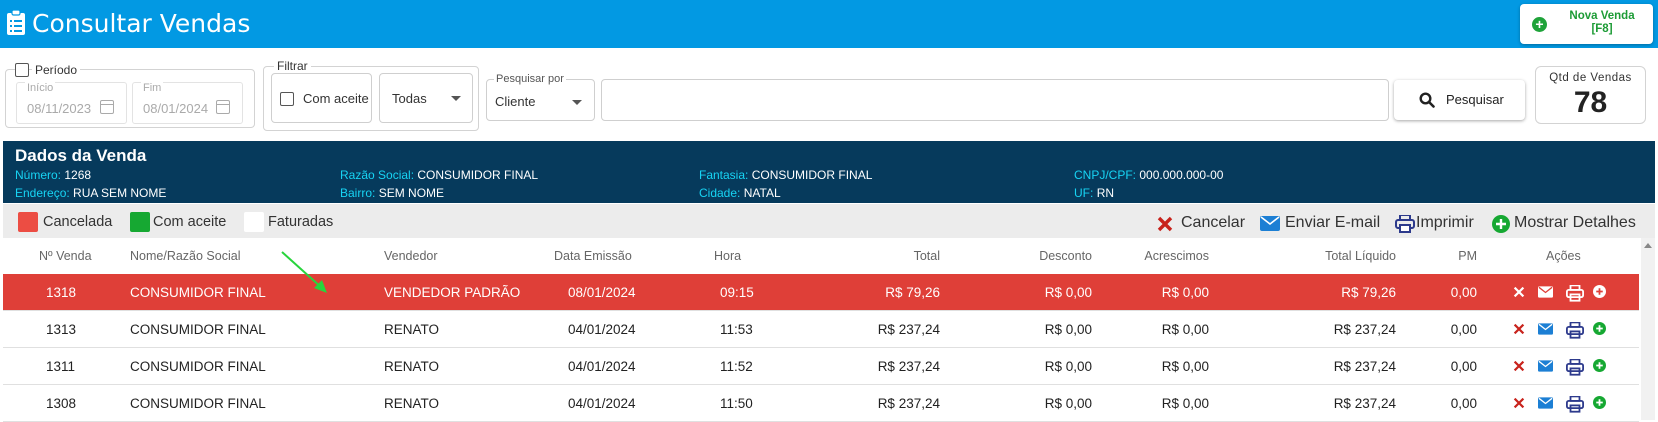 This screenshot has height=422, width=1658. What do you see at coordinates (540, 97) in the screenshot?
I see `search-by-select: Pesquisar por Cliente` at bounding box center [540, 97].